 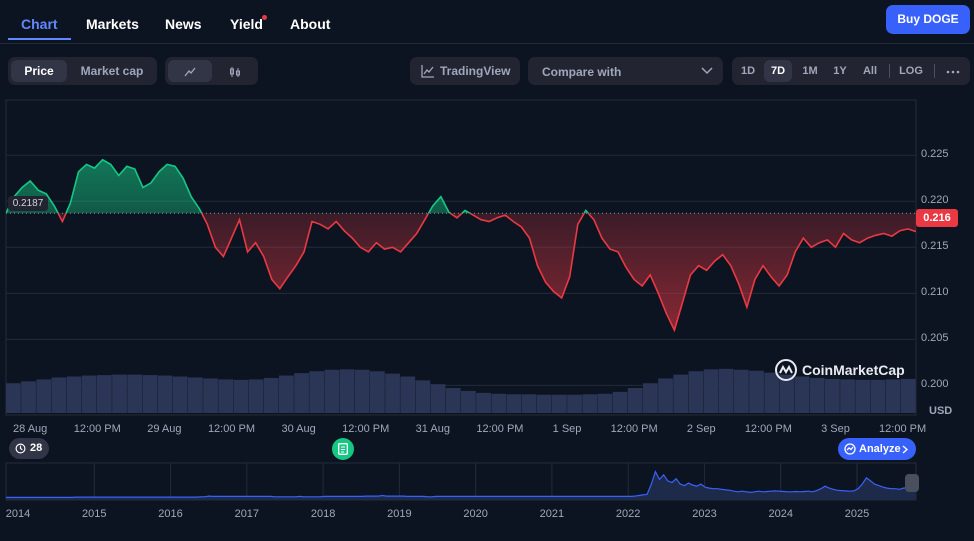 I want to click on x-tick-label: 31 Aug, so click(x=432, y=429).